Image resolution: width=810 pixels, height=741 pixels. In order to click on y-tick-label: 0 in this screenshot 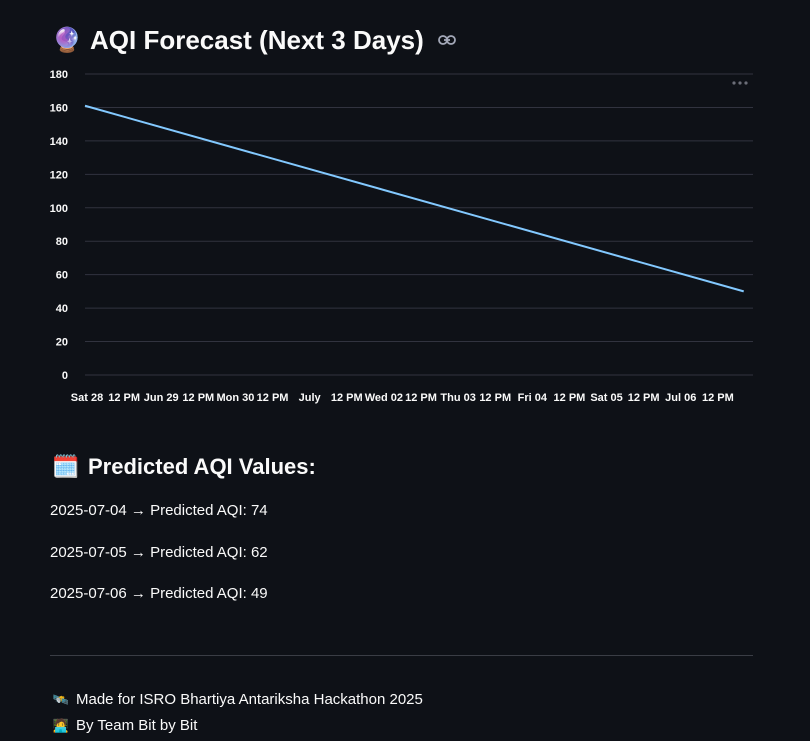, I will do `click(65, 376)`.